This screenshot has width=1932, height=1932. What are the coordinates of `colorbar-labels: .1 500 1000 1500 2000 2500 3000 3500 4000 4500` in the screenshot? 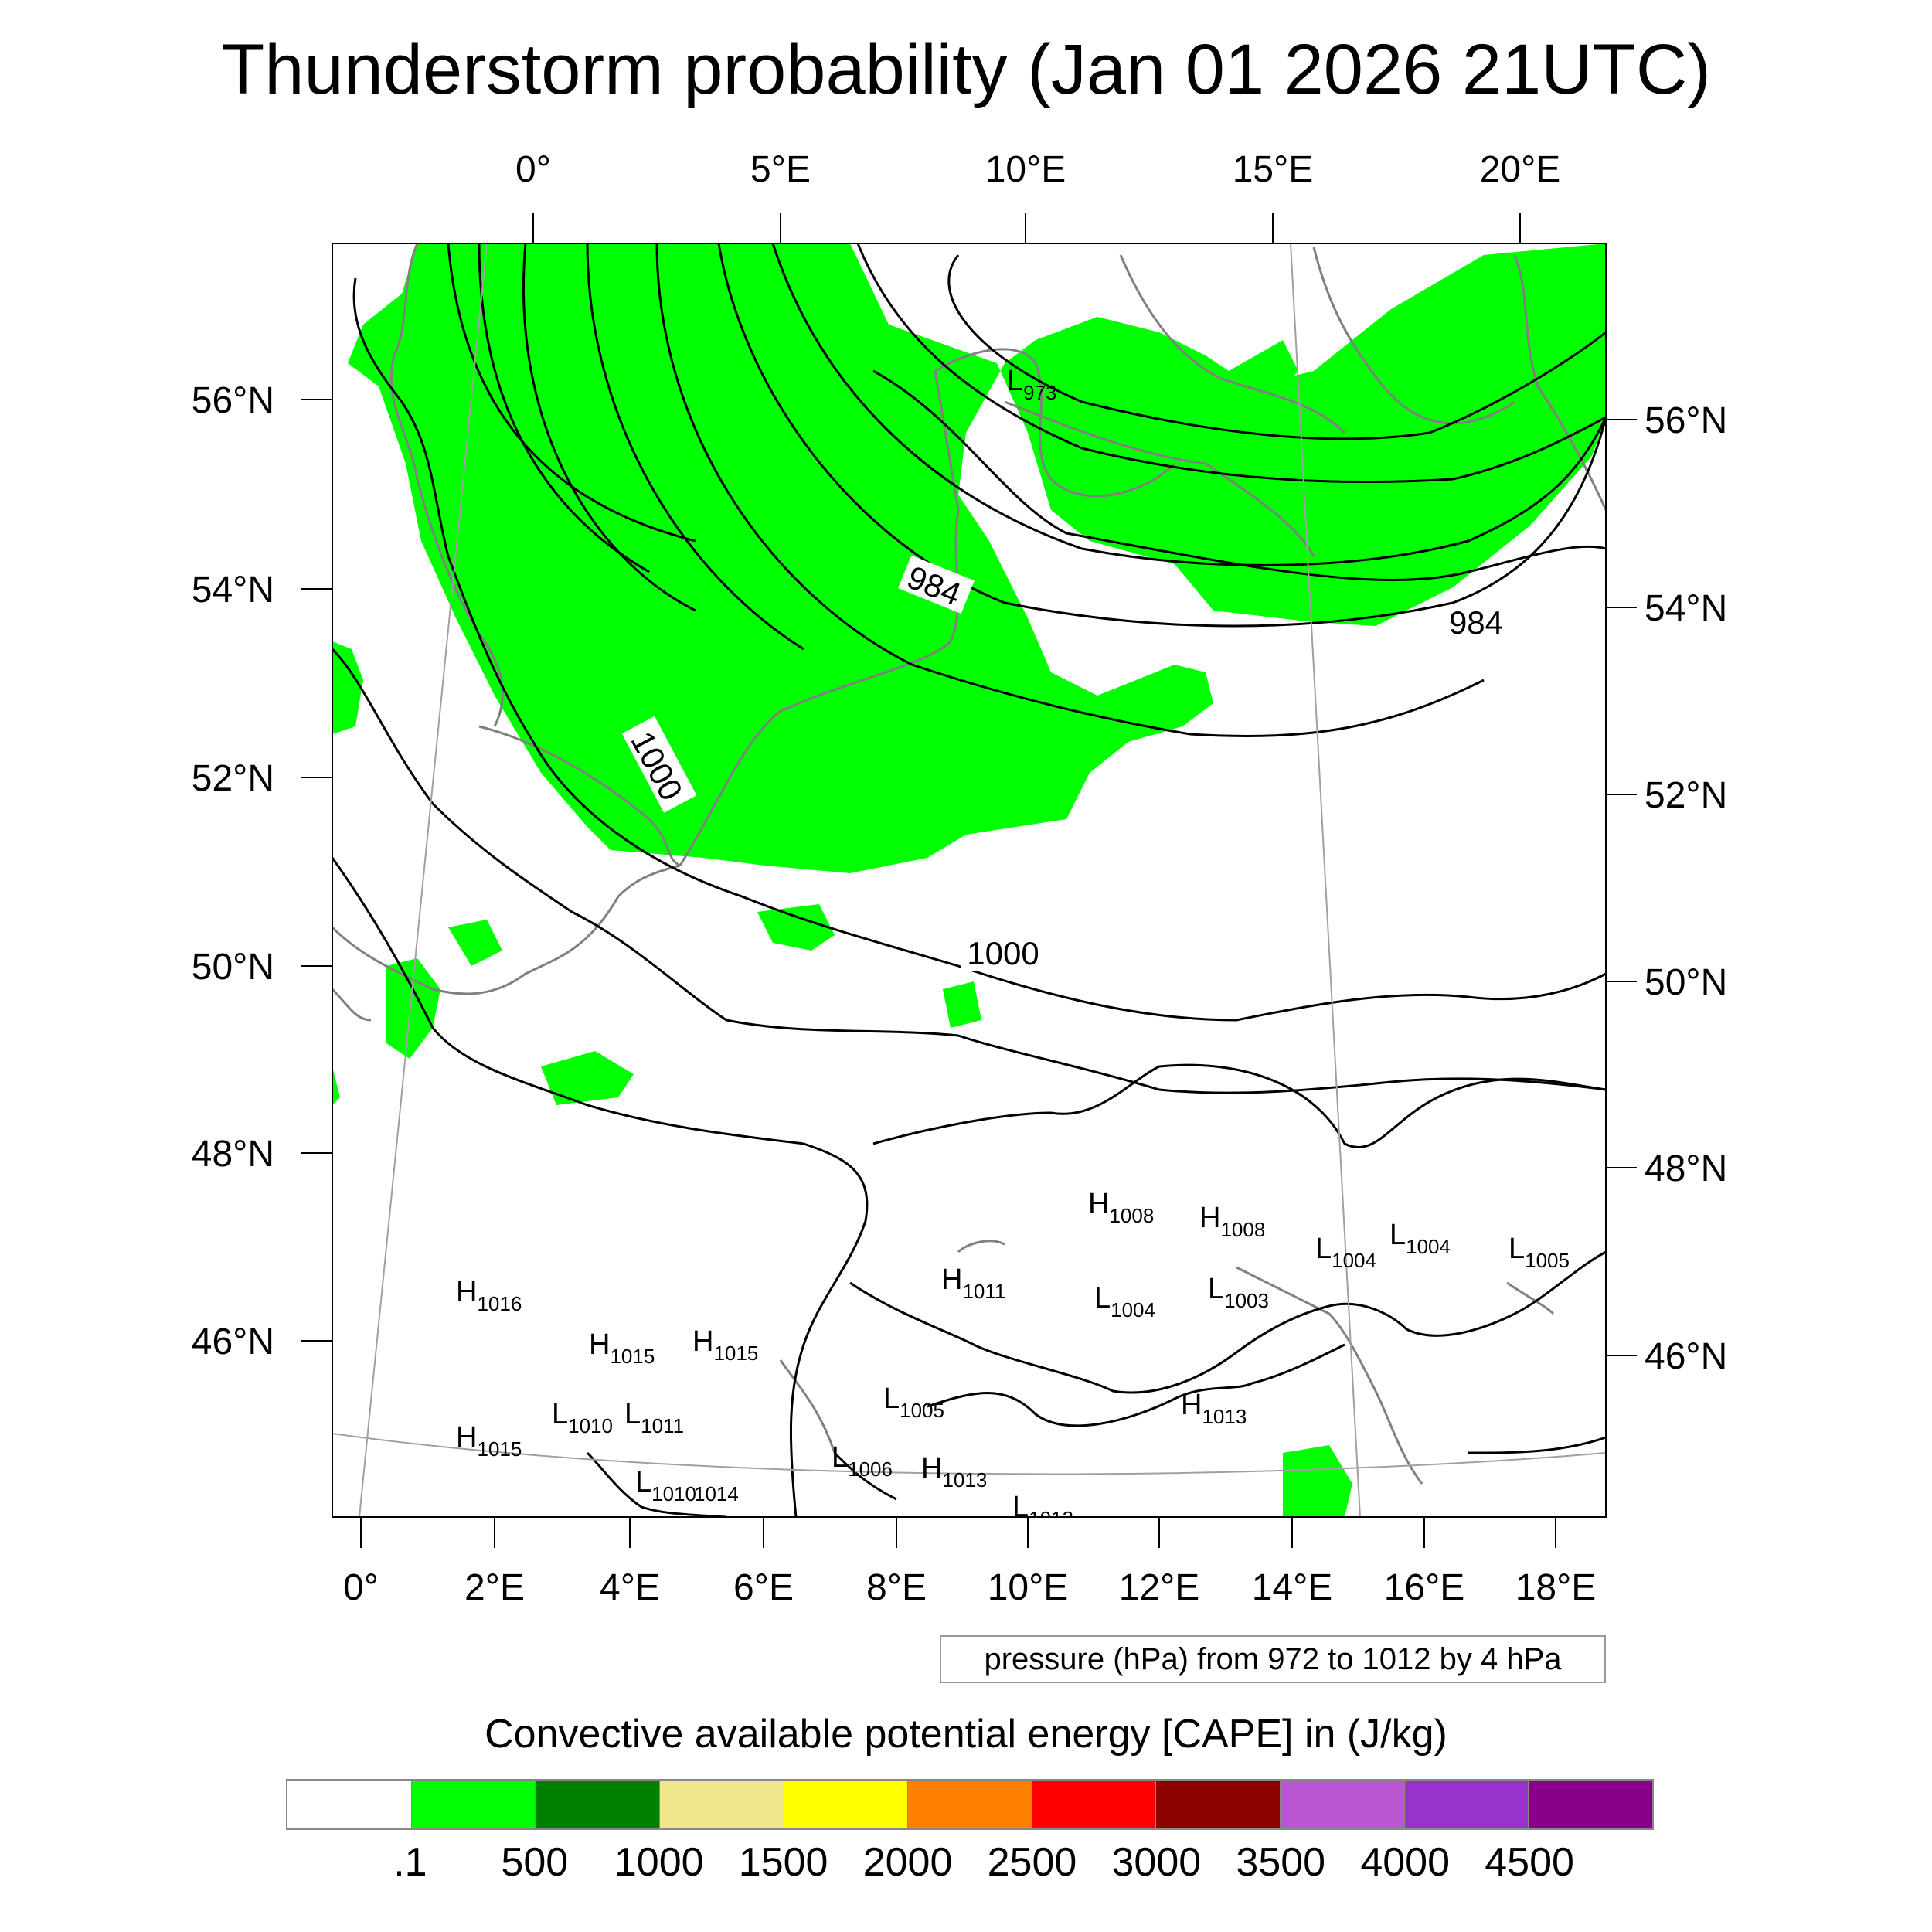 It's located at (970, 1866).